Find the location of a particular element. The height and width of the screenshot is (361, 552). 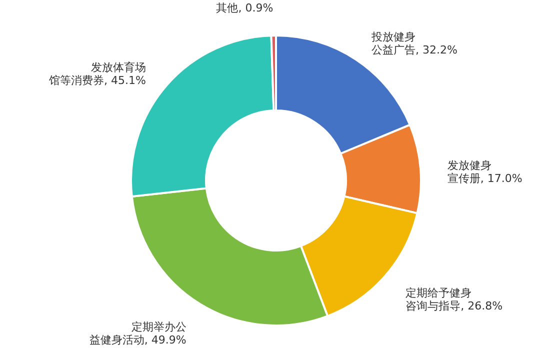

slice-label: 发放健身宣传册, 17.0% is located at coordinates (484, 172).